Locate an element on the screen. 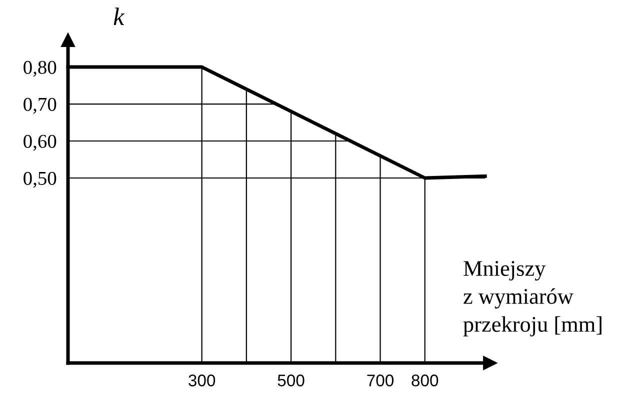 Image resolution: width=634 pixels, height=400 pixels. y-tick-label: 0,50 is located at coordinates (40, 180).